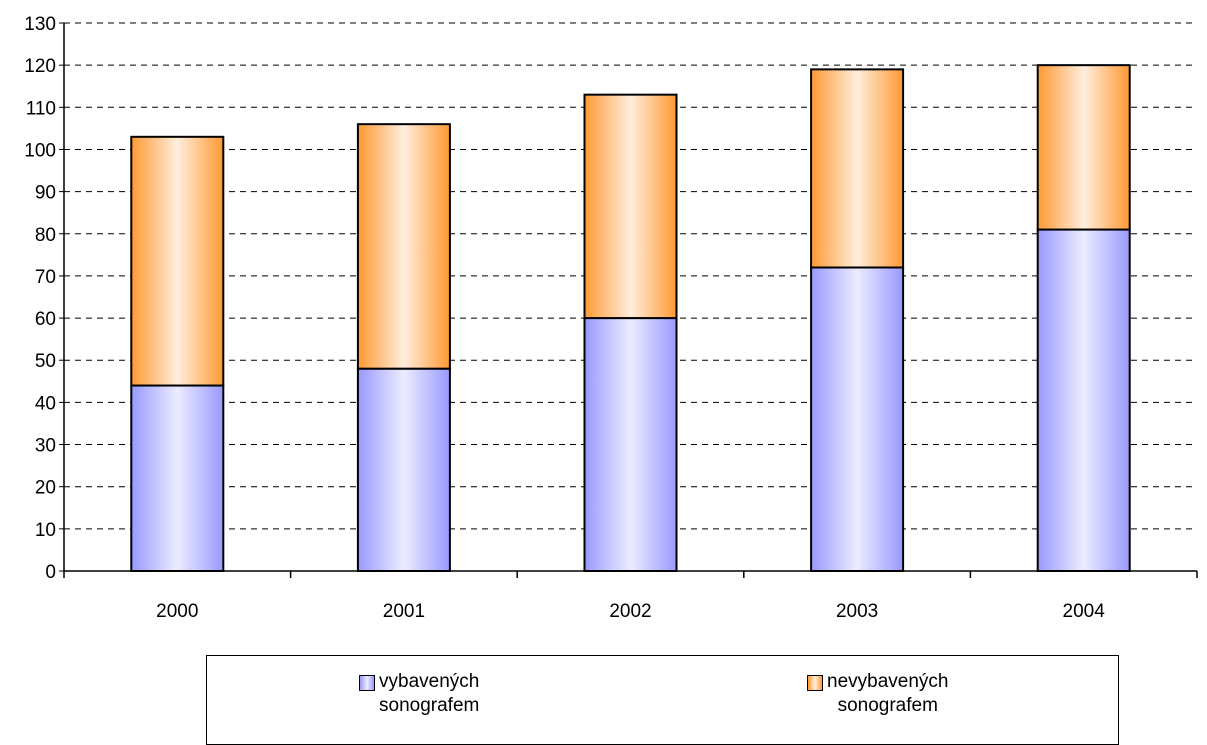 The height and width of the screenshot is (745, 1207). I want to click on y-tick-label: 130, so click(40, 24).